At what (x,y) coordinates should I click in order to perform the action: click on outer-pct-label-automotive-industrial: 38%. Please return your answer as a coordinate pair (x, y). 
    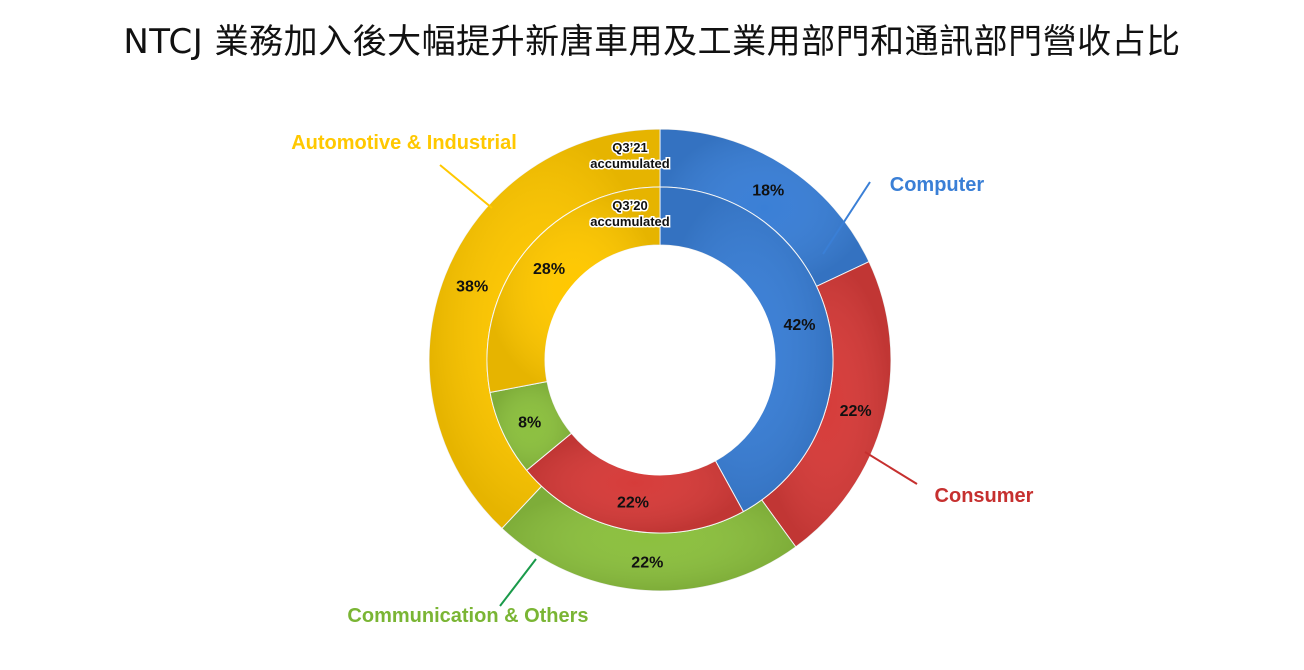
    Looking at the image, I should click on (472, 287).